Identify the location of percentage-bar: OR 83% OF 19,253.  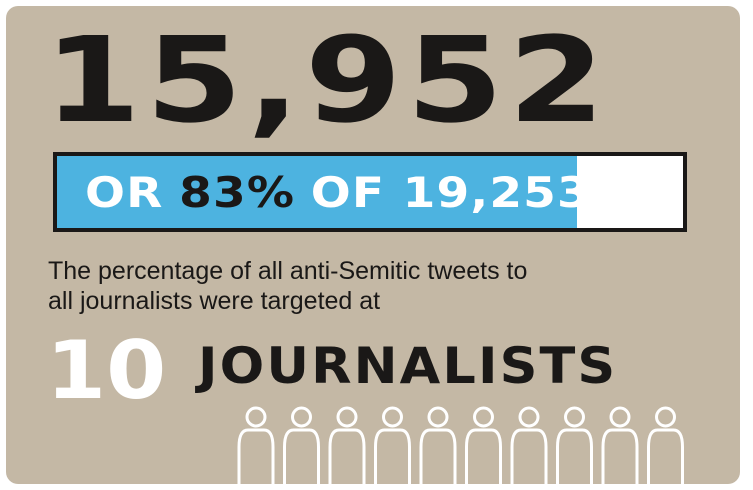
(370, 192).